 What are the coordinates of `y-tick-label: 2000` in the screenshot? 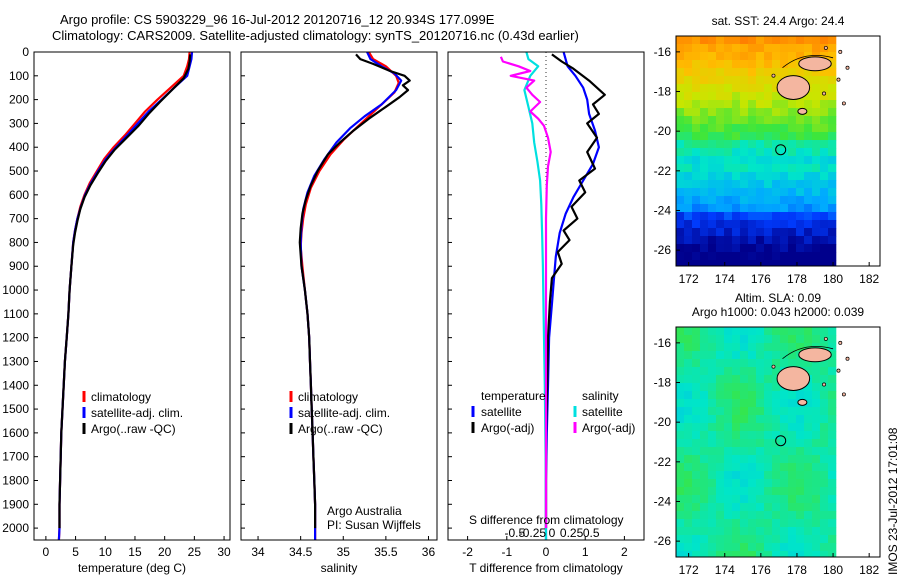 It's located at (15, 528).